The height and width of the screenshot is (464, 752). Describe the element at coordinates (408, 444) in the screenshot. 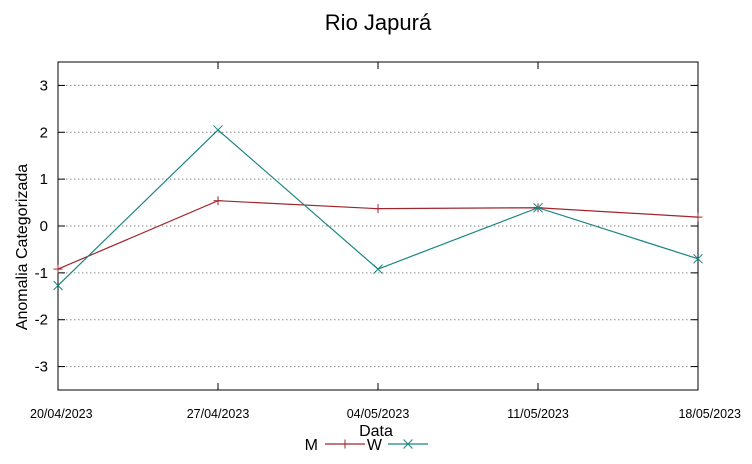

I see `legend-marker-W` at that location.